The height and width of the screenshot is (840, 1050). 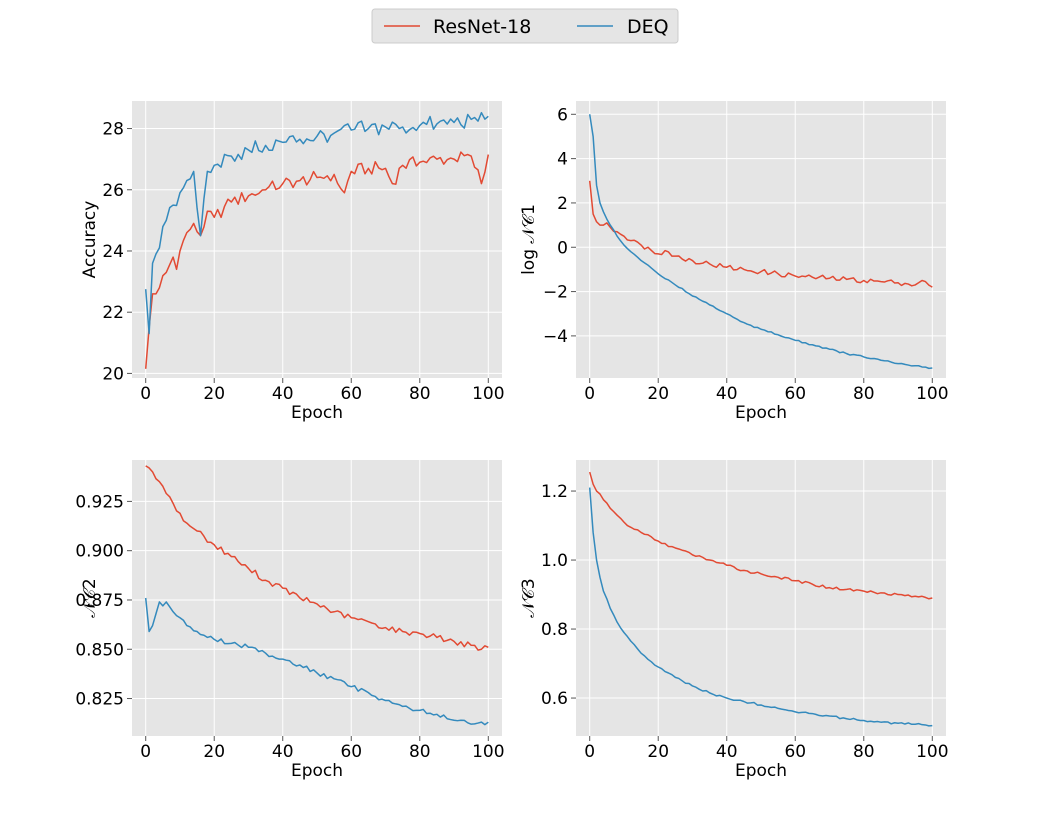 I want to click on y-tick-label: 26, so click(x=113, y=191).